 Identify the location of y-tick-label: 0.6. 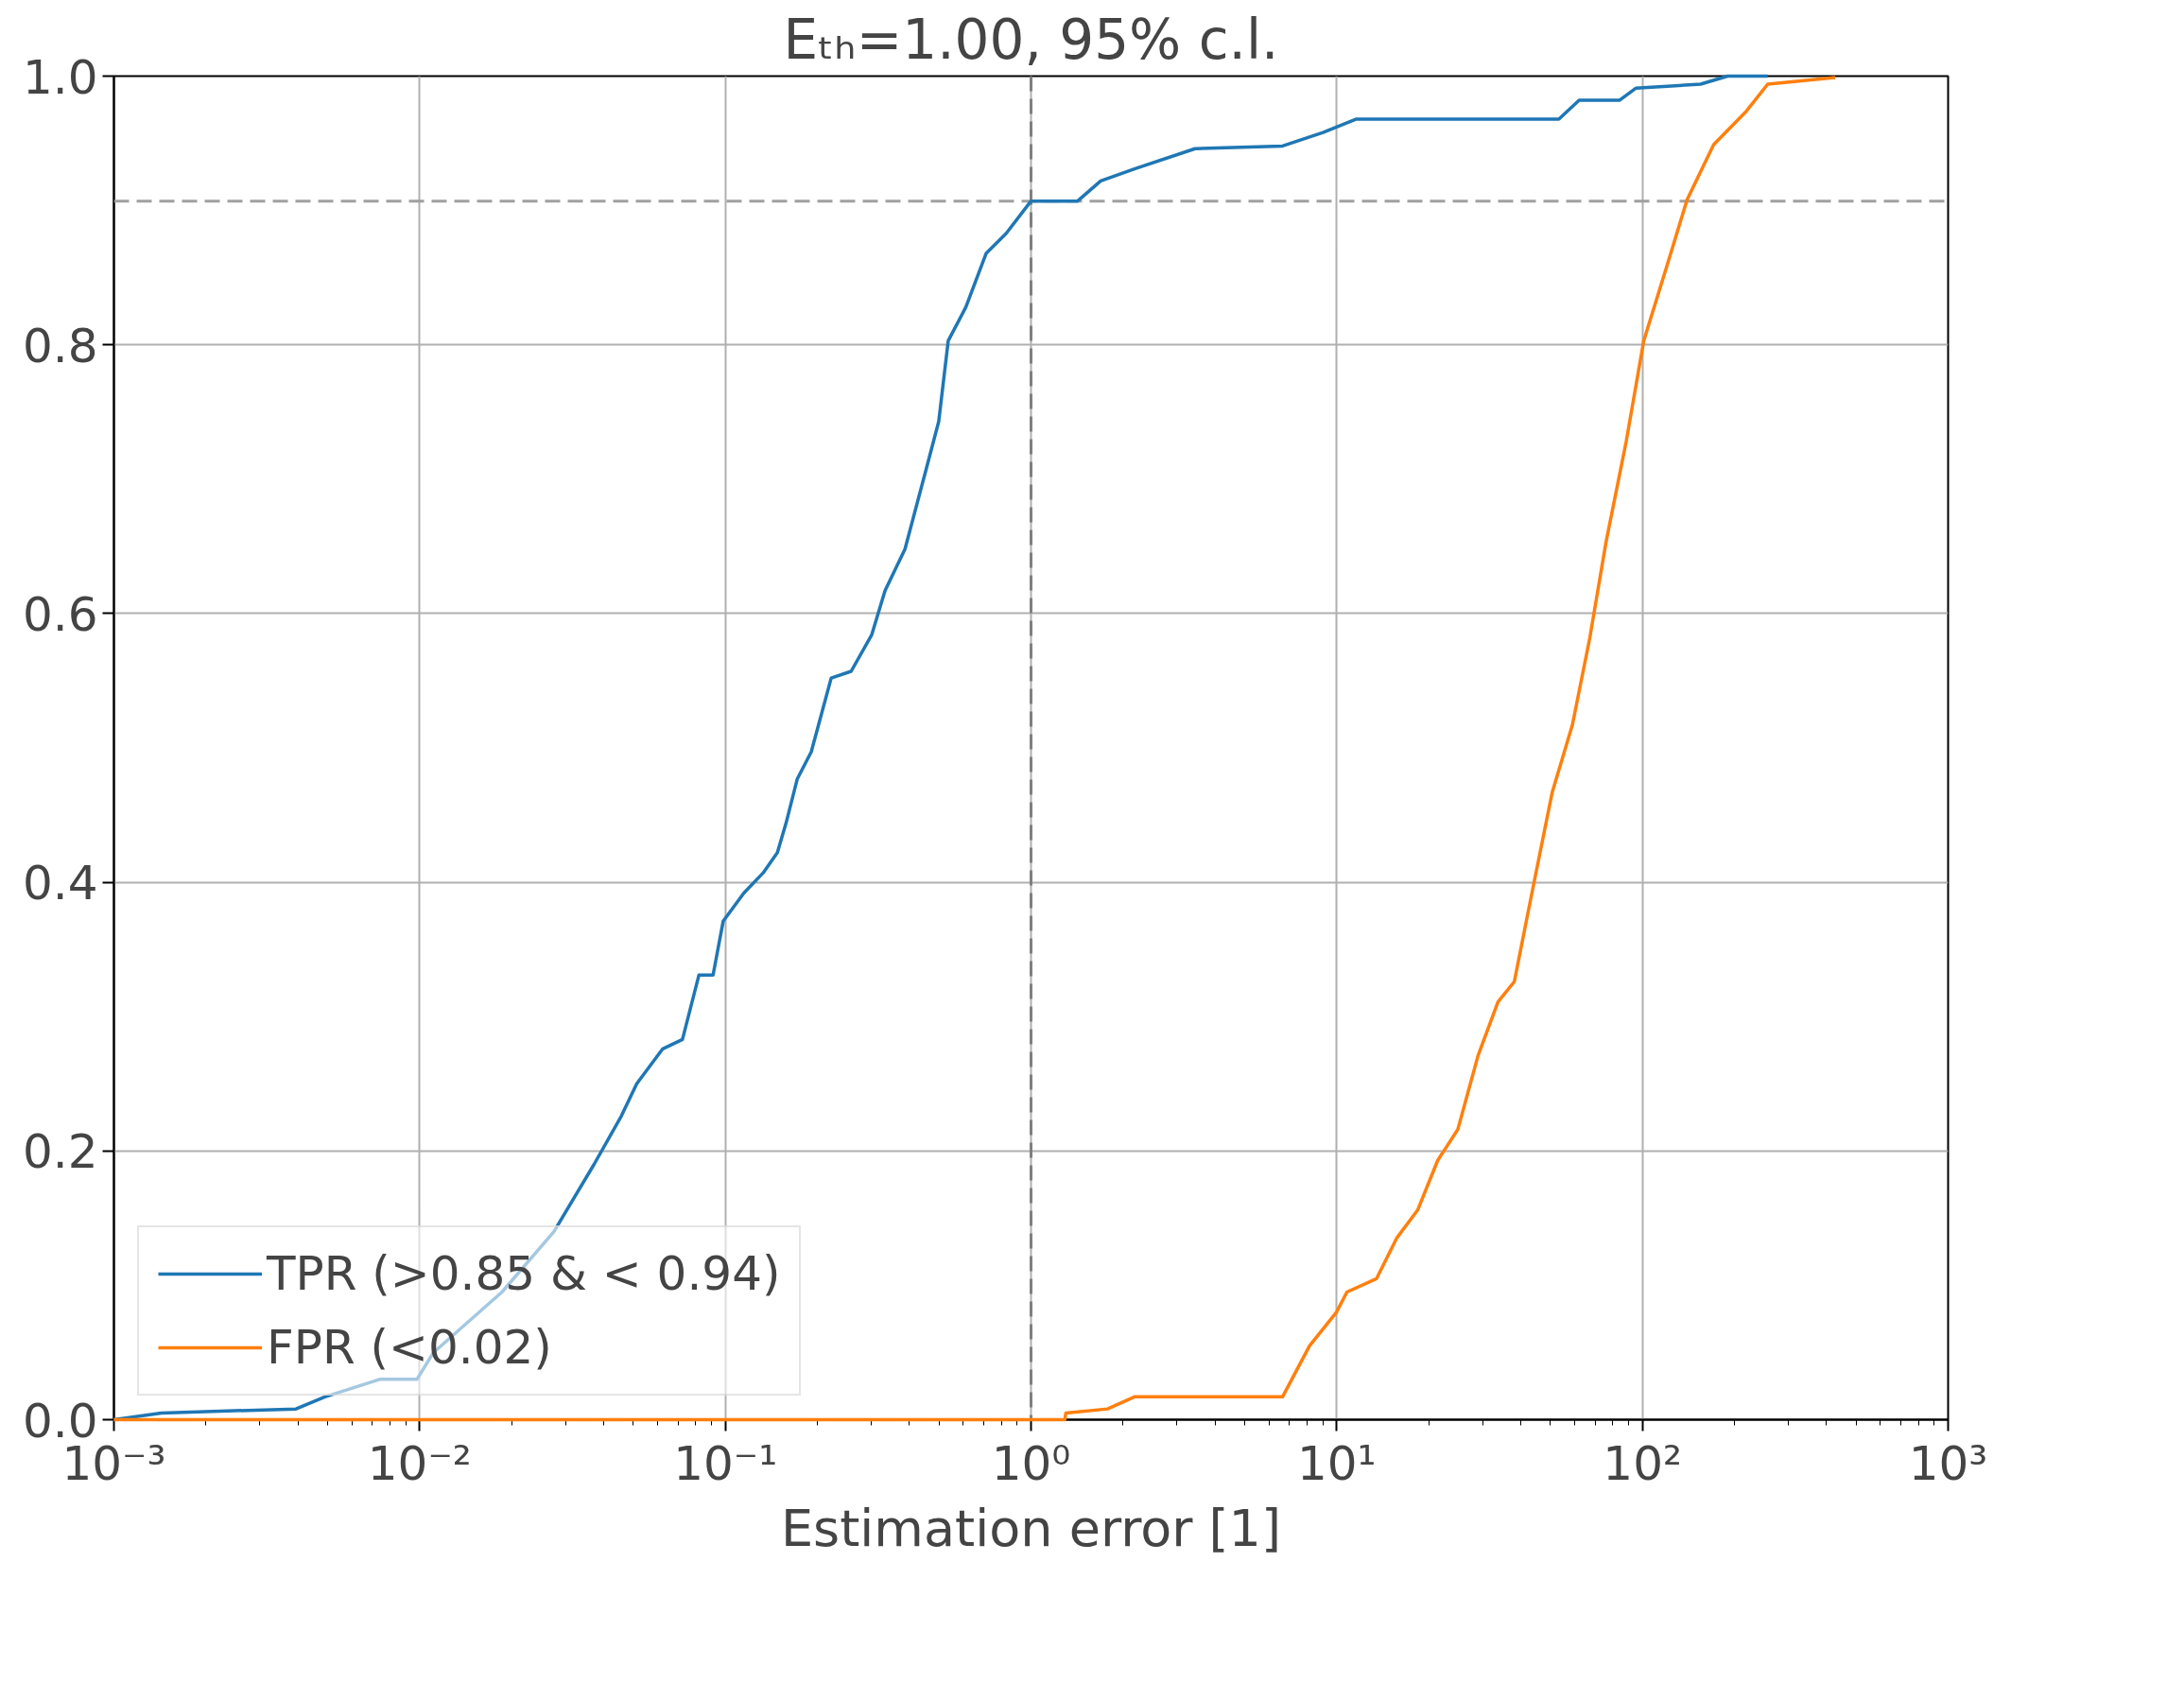
(60, 614).